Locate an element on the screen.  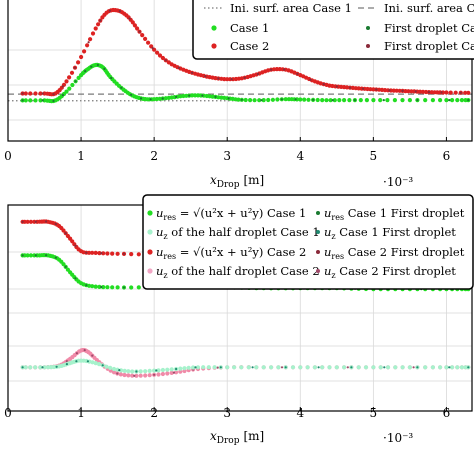
legend-label: Case 1 is located at coordinates (249, 28).